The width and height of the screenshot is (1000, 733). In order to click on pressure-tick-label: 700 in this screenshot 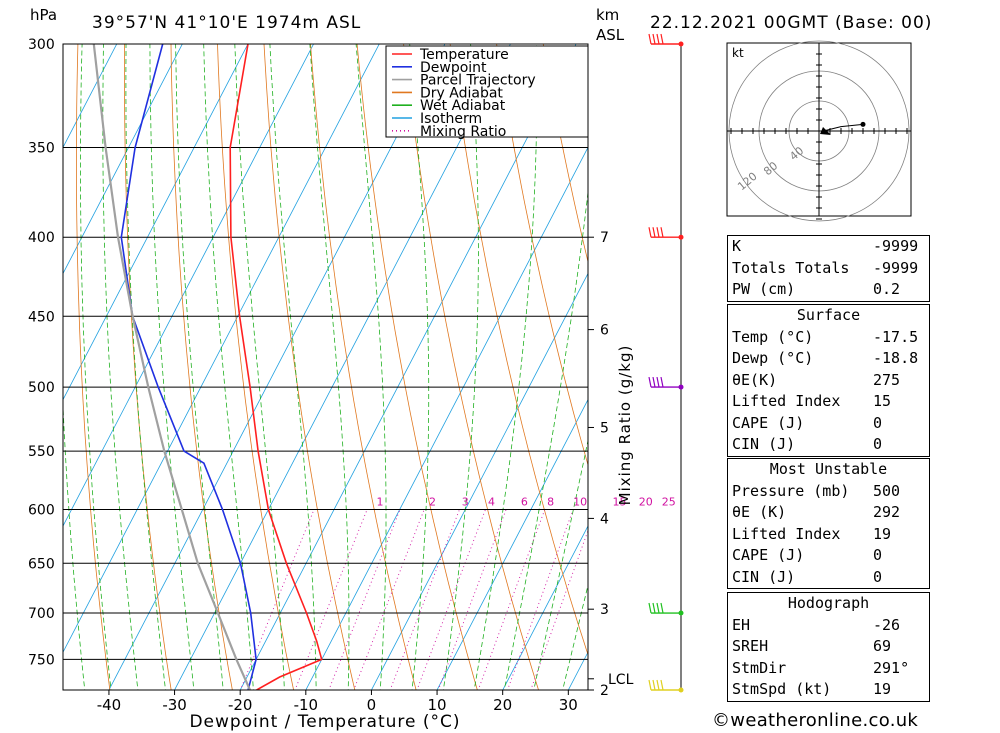, I will do `click(41, 614)`.